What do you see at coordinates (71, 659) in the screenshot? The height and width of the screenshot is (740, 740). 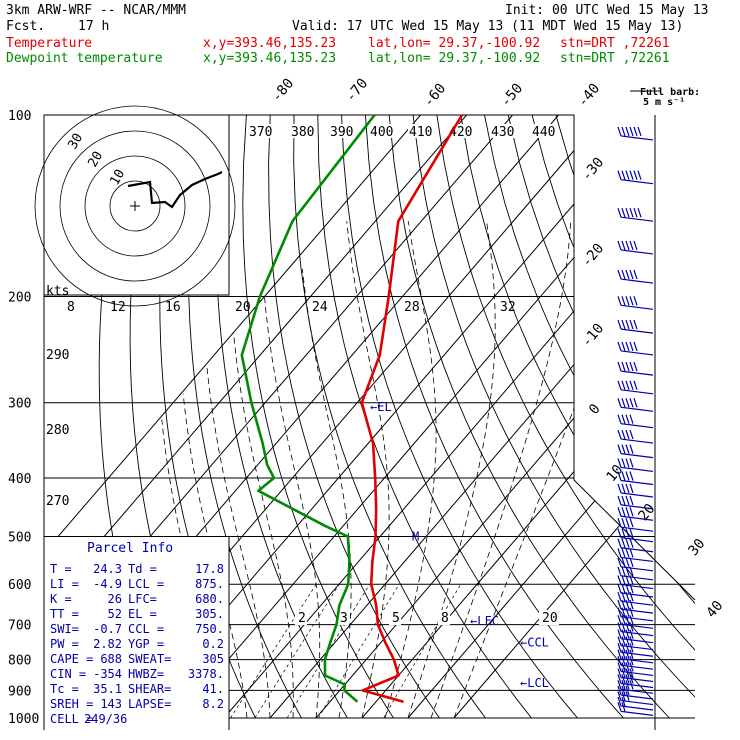 I see `parcel-key-6: CAPE =` at bounding box center [71, 659].